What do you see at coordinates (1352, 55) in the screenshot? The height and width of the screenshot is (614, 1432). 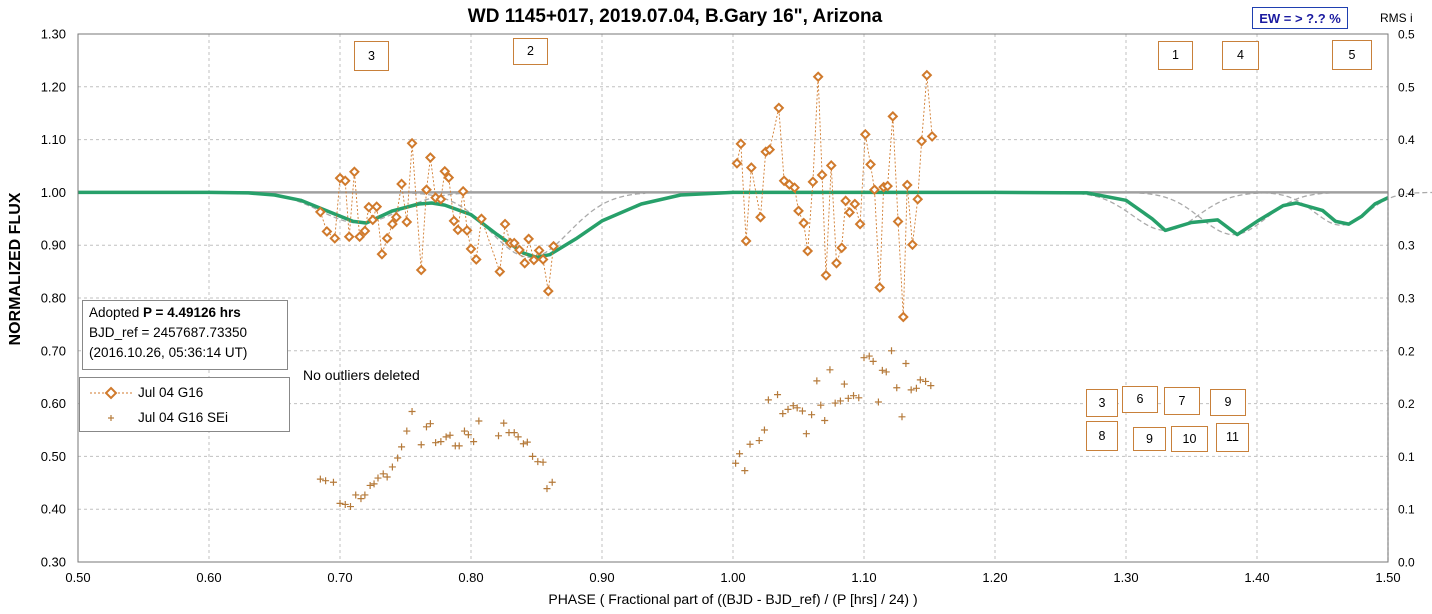 I see `event-box: 5` at bounding box center [1352, 55].